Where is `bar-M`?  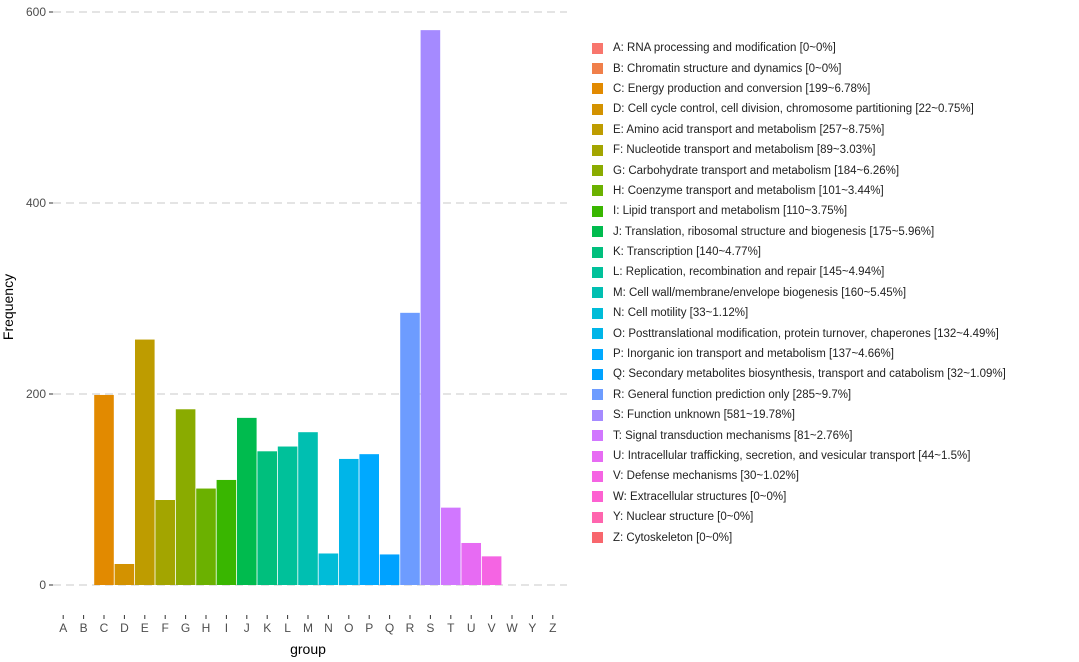
bar-M is located at coordinates (308, 508).